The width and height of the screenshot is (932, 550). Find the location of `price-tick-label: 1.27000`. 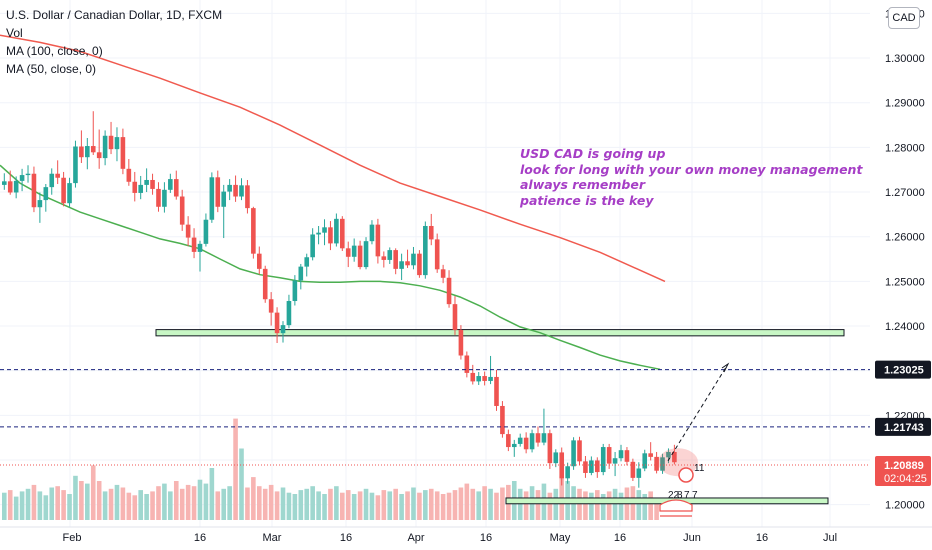

price-tick-label: 1.27000 is located at coordinates (905, 193).